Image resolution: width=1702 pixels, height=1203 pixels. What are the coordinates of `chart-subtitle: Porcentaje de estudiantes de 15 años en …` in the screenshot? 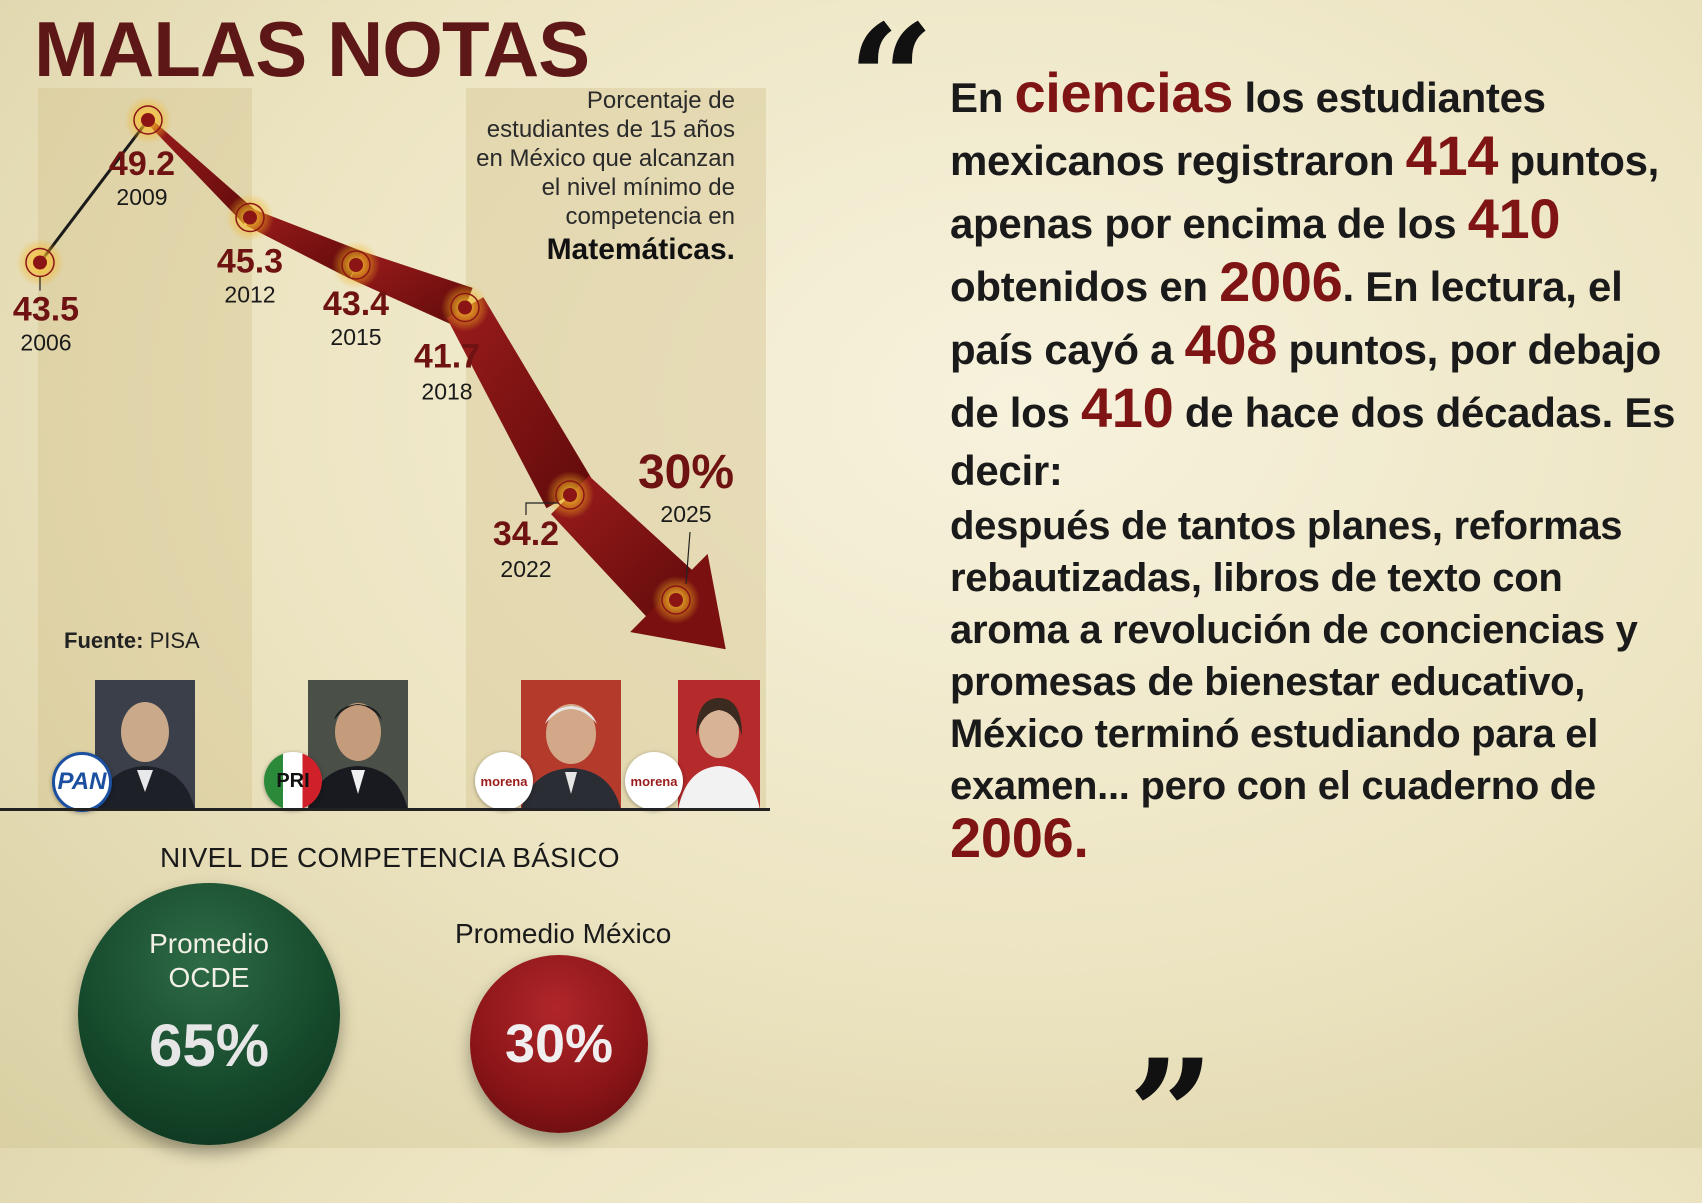 It's located at (580, 177).